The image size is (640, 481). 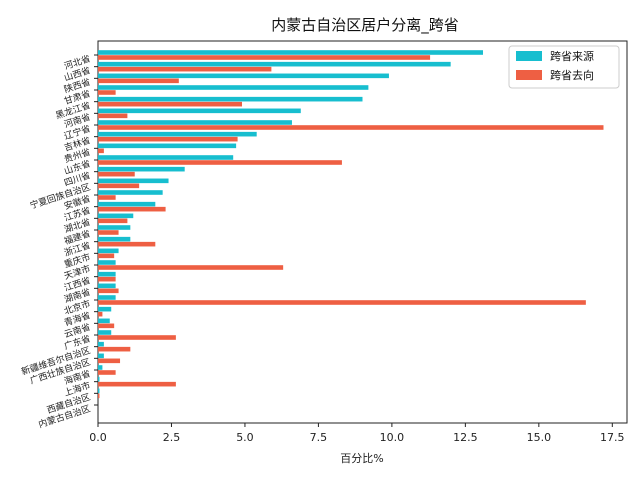 What do you see at coordinates (357, 433) in the screenshot?
I see `x-tick-labels: 0.0 2.5 5.0 7.5 10.0 12.5 15.0 17.5` at bounding box center [357, 433].